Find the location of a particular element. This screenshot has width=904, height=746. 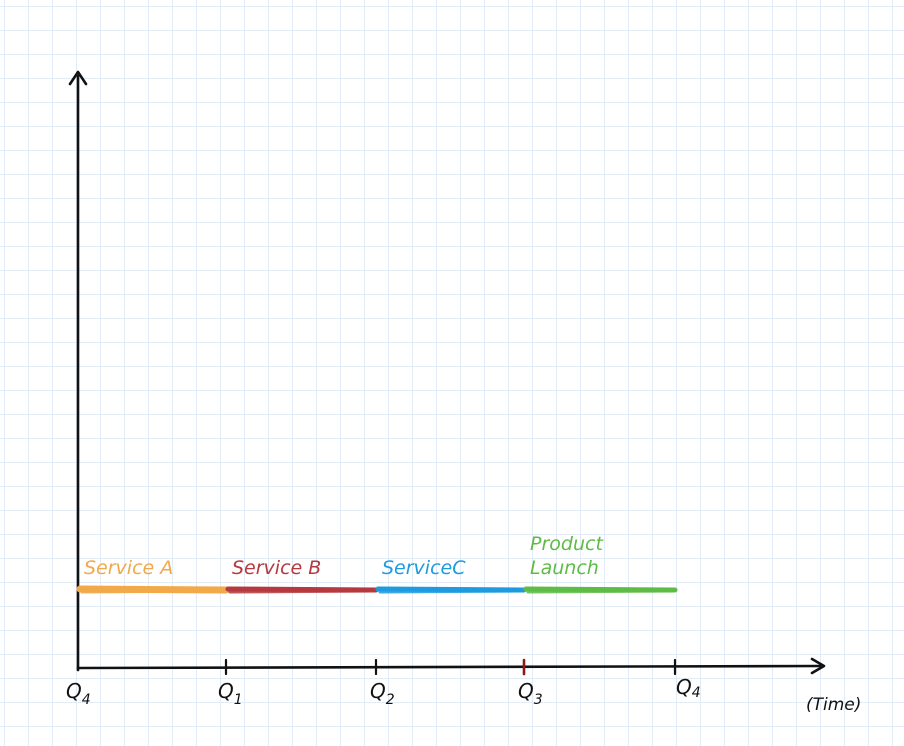

y-axis-arrowhead is located at coordinates (78, 78).